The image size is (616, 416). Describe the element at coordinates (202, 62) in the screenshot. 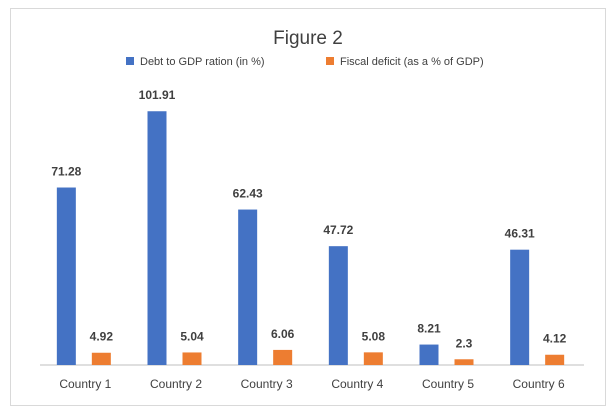

I see `legend-label-debt: Debt to GDP ration (in %)` at that location.